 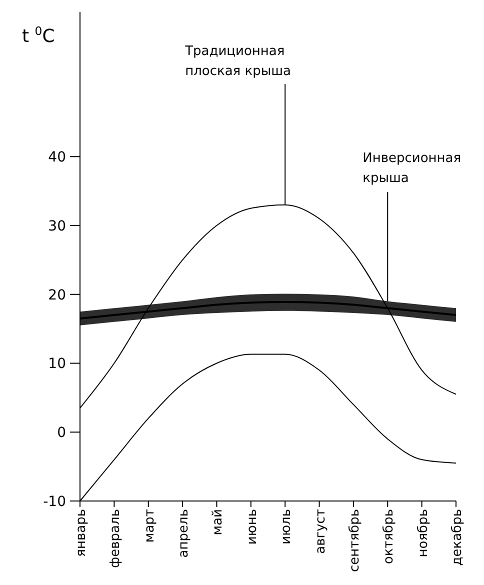 What do you see at coordinates (412, 168) in the screenshot?
I see `annotation: Инверсионная крыша` at bounding box center [412, 168].